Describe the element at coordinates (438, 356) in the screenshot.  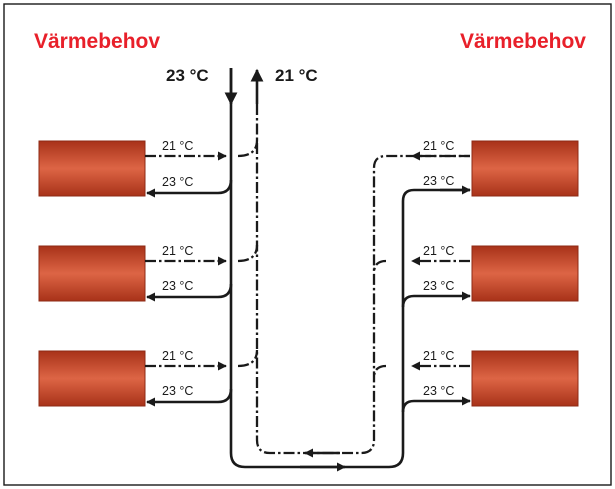
I see `right-radiator-3-return-label: 21 °C` at that location.